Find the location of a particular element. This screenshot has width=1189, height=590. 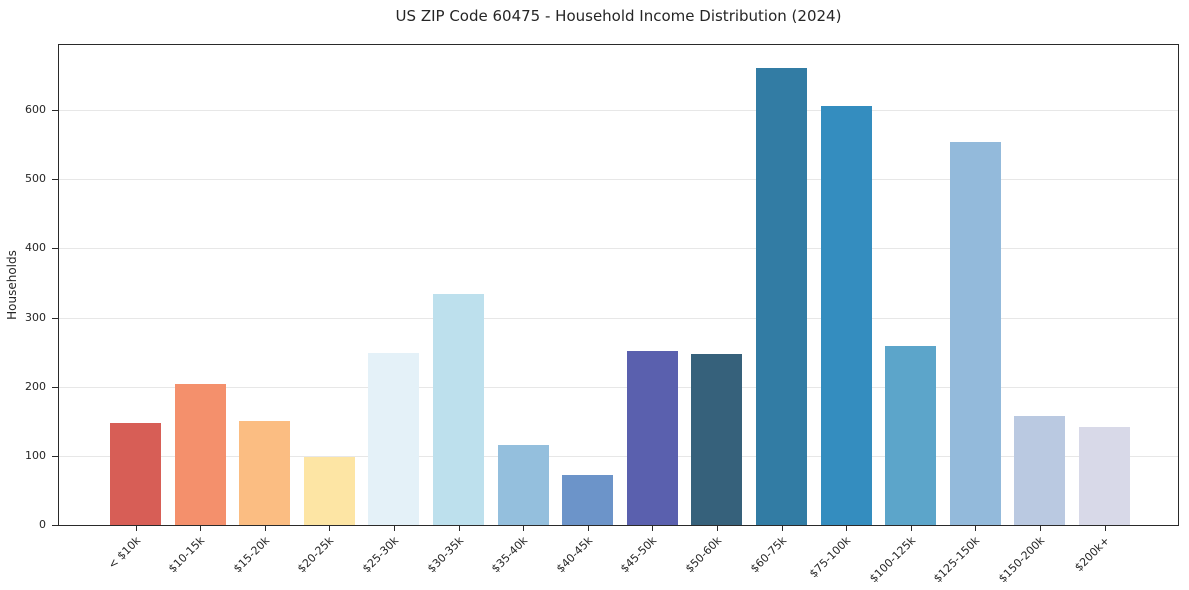

bar-$75-100k is located at coordinates (846, 315).